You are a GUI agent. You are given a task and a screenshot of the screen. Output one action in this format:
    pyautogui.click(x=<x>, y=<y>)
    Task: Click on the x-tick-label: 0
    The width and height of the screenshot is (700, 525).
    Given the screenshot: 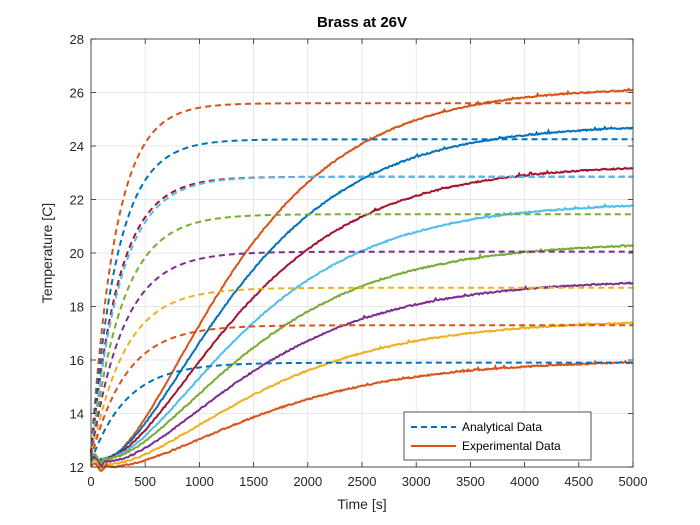 What is the action you would take?
    pyautogui.click(x=90, y=481)
    